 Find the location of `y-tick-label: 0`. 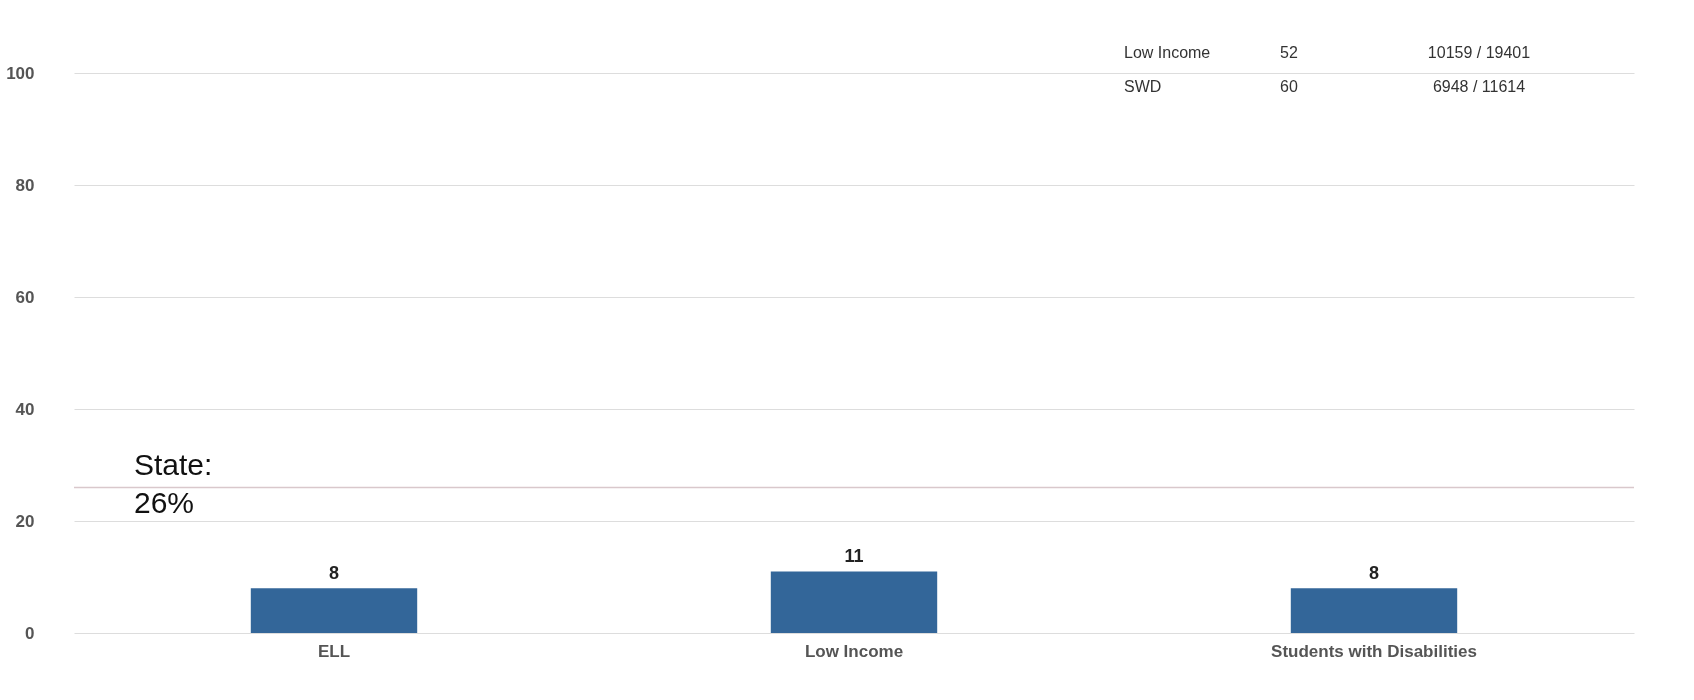

y-tick-label: 0 is located at coordinates (30, 633).